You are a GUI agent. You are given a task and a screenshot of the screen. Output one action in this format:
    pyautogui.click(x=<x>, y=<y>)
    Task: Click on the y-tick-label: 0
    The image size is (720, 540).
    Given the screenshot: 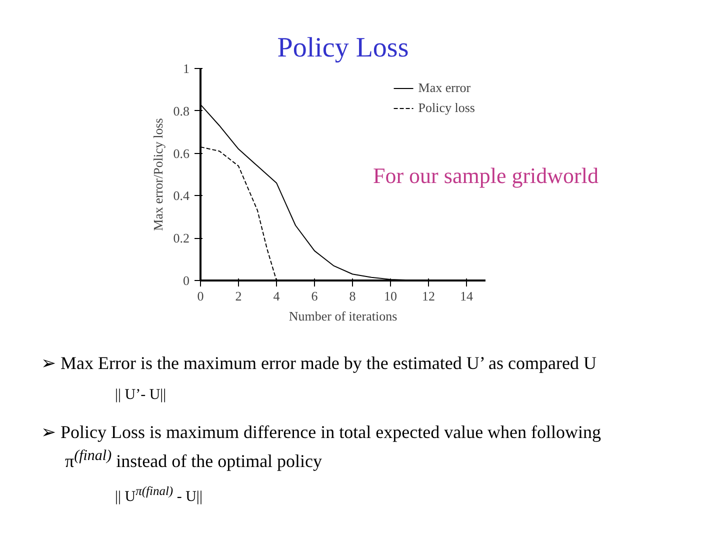 What is the action you would take?
    pyautogui.click(x=186, y=280)
    